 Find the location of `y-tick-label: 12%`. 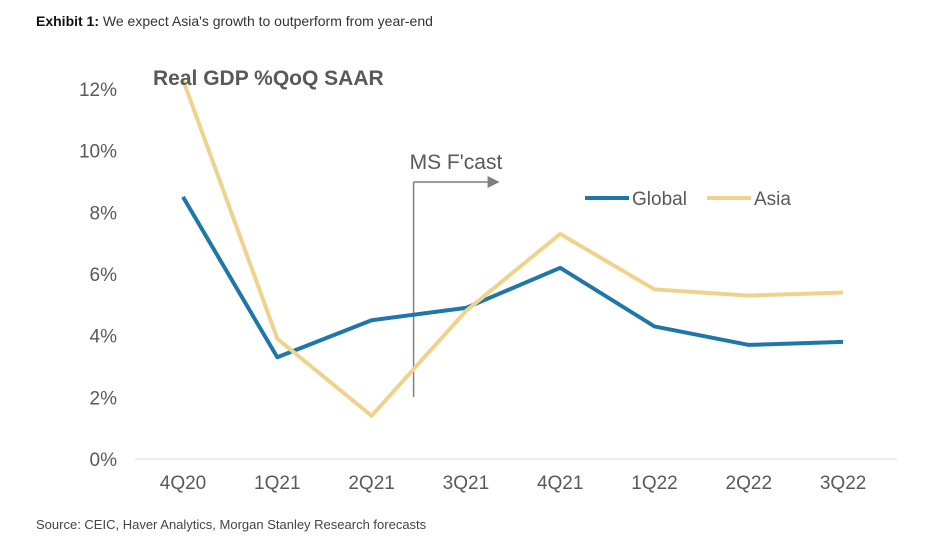

y-tick-label: 12% is located at coordinates (98, 90).